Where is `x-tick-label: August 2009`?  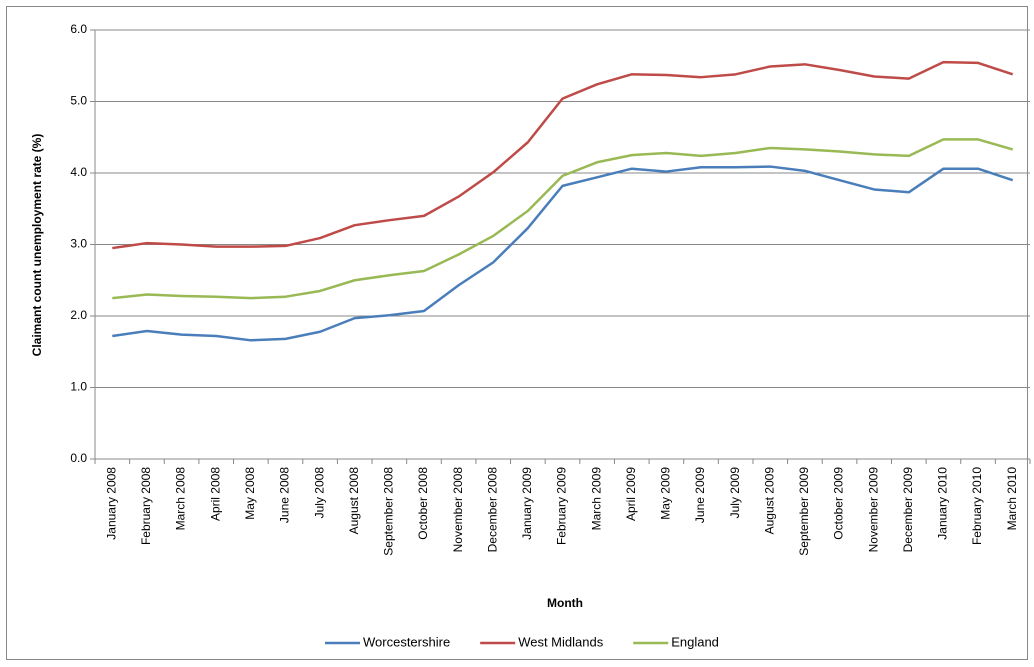
x-tick-label: August 2009 is located at coordinates (769, 501).